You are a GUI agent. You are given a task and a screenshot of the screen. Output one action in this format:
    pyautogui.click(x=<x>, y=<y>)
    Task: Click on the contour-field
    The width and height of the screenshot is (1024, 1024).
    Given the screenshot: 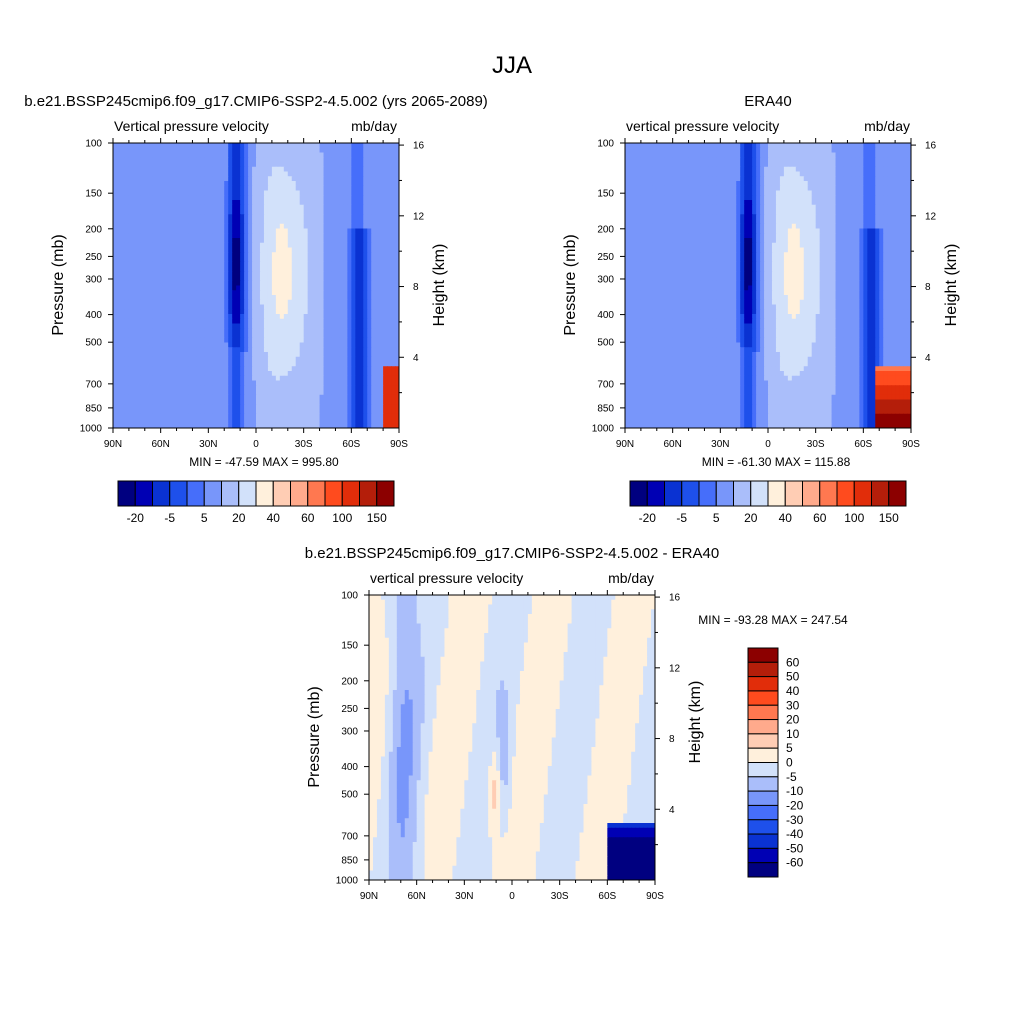 What is the action you would take?
    pyautogui.click(x=256, y=285)
    